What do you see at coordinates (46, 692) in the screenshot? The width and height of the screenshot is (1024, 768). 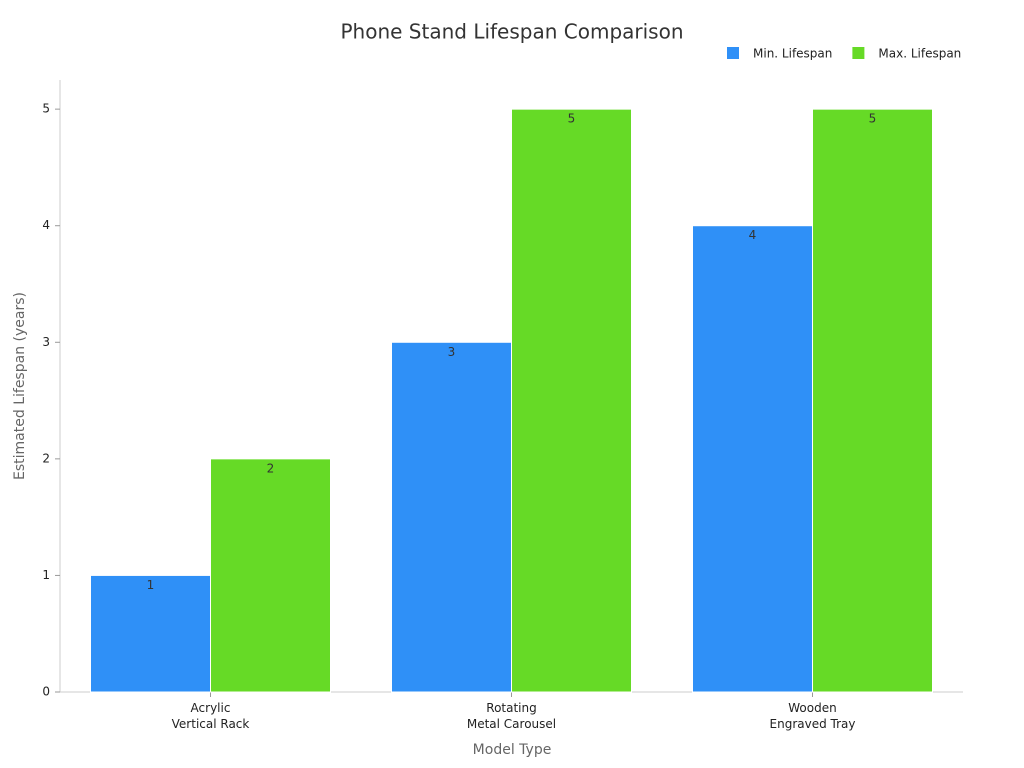 I see `y-tick-label: 0` at bounding box center [46, 692].